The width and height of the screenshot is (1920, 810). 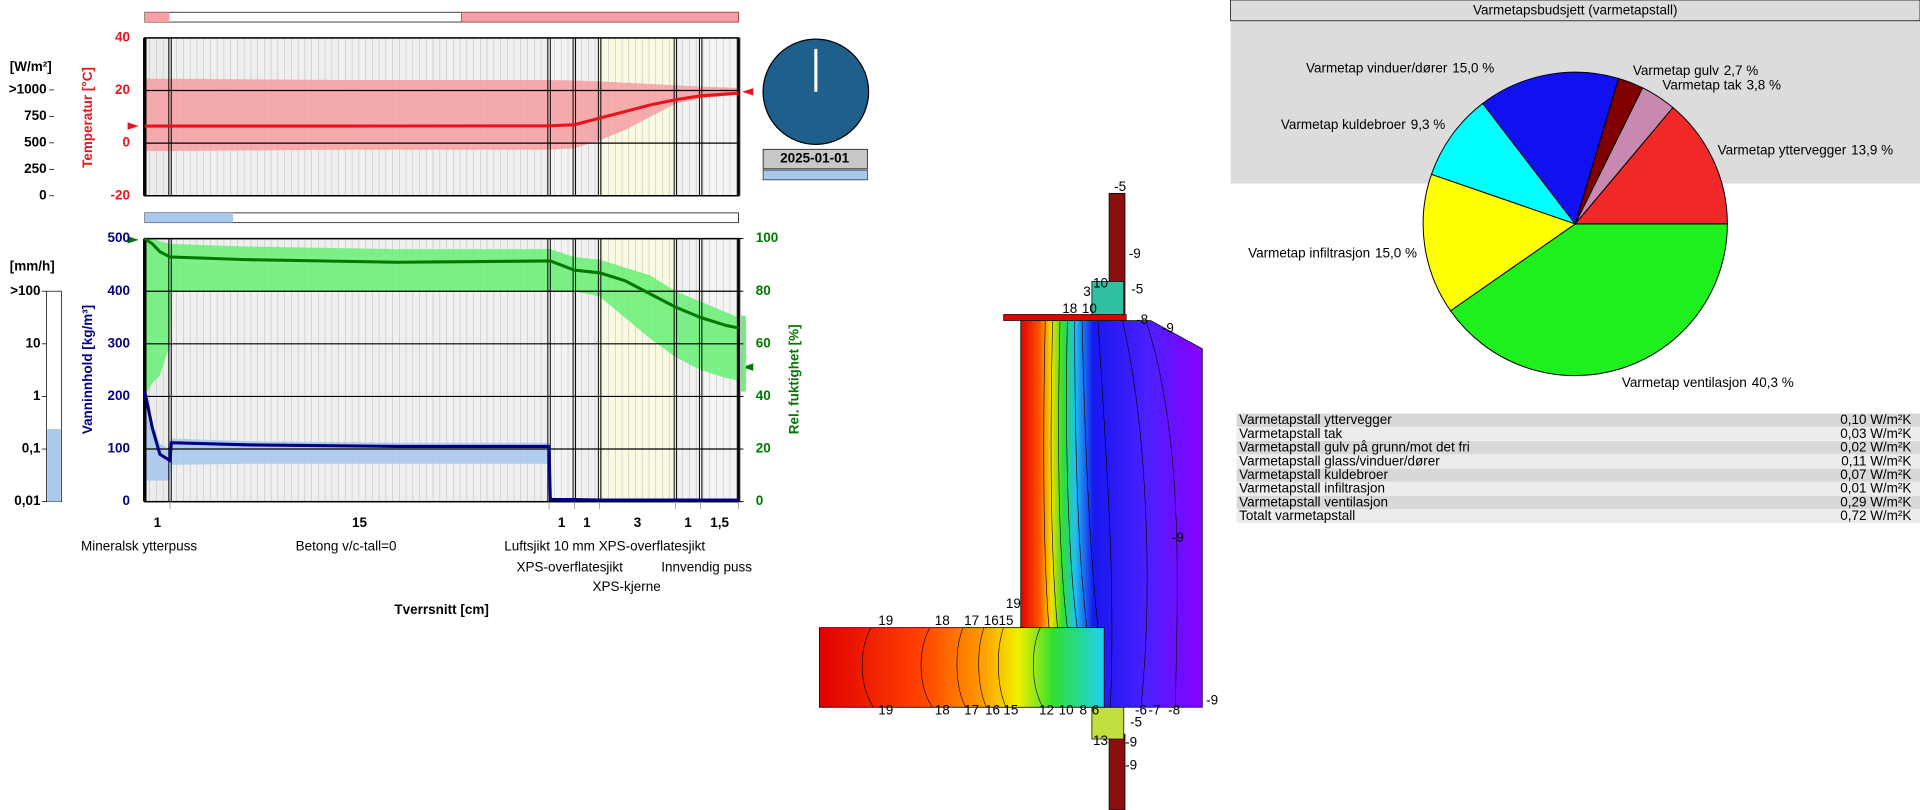 What do you see at coordinates (706, 566) in the screenshot?
I see `layer-name: Innvendig puss` at bounding box center [706, 566].